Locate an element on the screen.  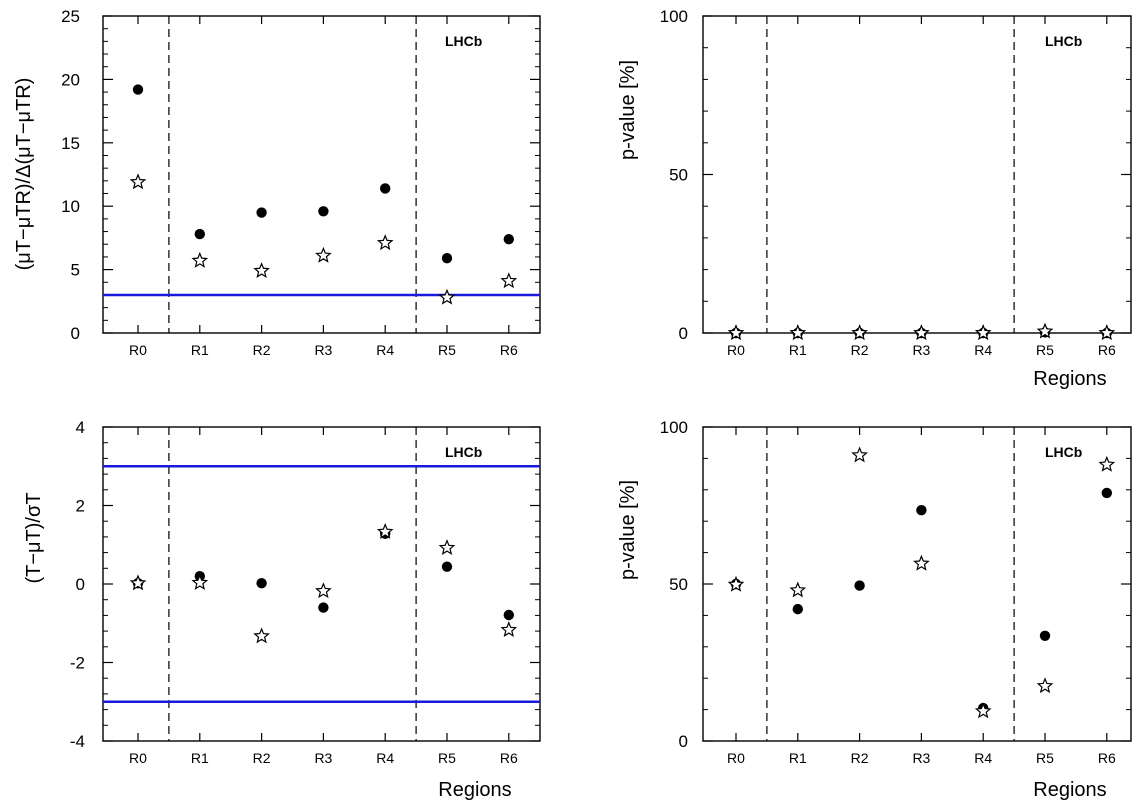
y-tick-label: 20 is located at coordinates (70, 79).